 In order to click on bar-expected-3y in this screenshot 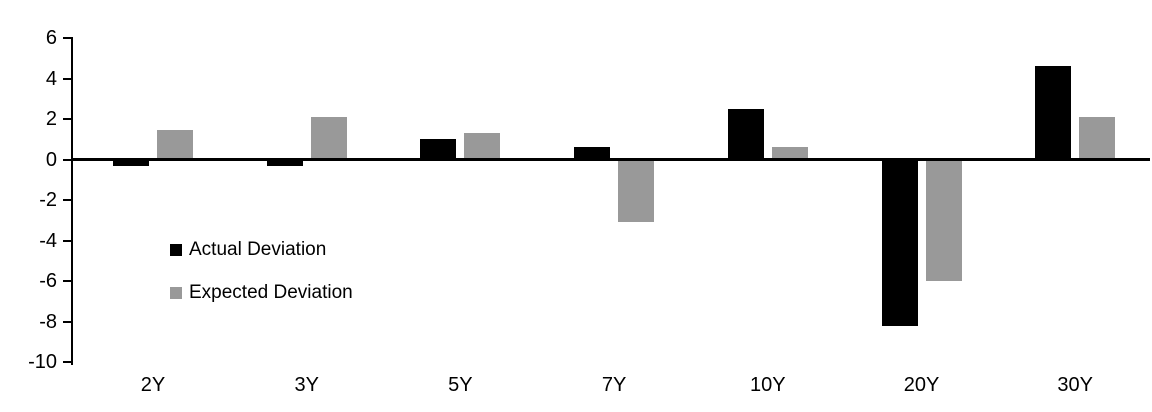, I will do `click(328, 138)`.